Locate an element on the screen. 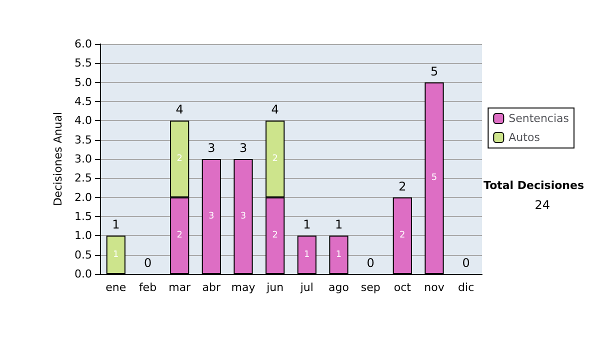  y-tick-label: 2.5 is located at coordinates (83, 178).